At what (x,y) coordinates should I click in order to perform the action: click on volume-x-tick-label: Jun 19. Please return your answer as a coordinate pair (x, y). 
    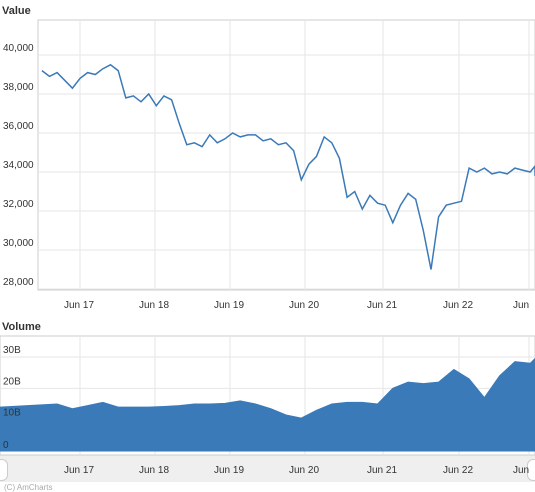
    Looking at the image, I should click on (229, 470).